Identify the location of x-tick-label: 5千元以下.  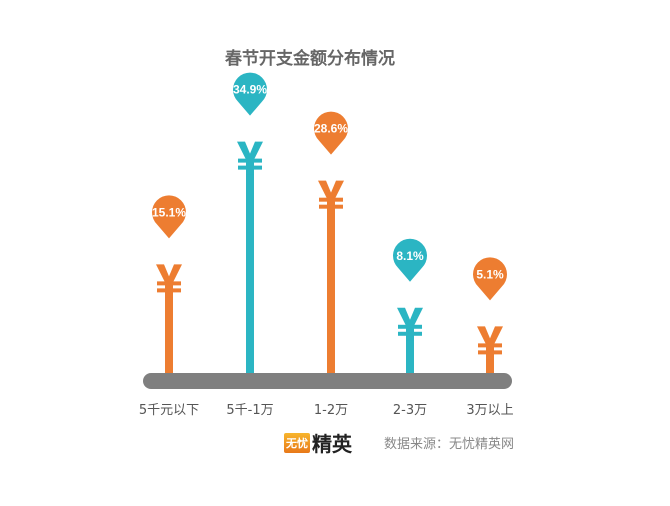
(169, 410).